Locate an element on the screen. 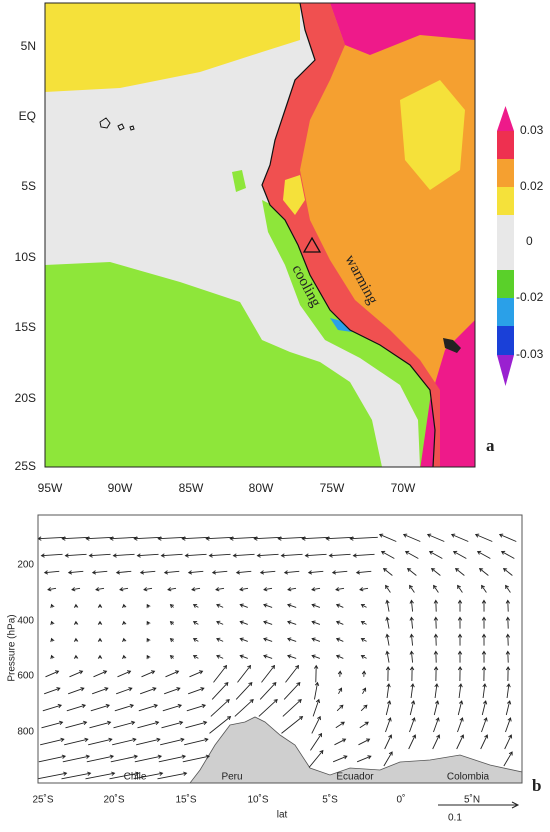 The image size is (550, 832). colorbar: 0.03 0.02 0 -0.02 -0.03 is located at coordinates (520, 246).